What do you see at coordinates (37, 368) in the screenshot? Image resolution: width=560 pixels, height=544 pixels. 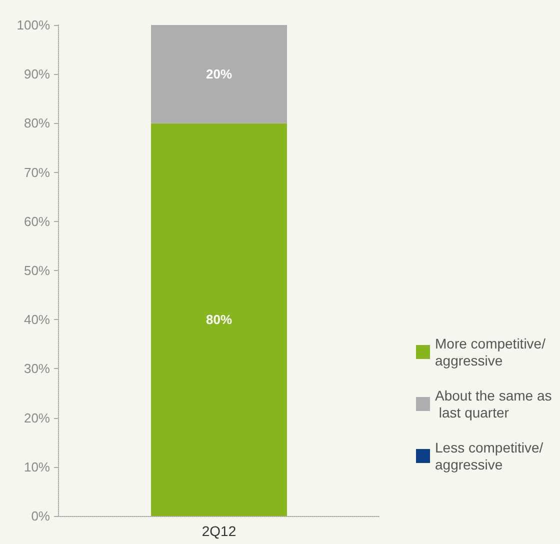 I see `y-tick-label: 30%` at bounding box center [37, 368].